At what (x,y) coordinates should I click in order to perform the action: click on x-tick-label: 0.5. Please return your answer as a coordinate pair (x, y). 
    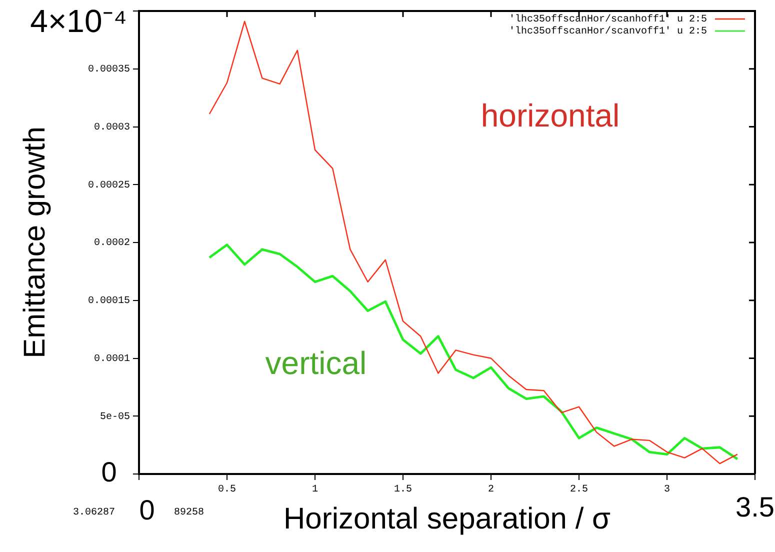
    Looking at the image, I should click on (227, 490).